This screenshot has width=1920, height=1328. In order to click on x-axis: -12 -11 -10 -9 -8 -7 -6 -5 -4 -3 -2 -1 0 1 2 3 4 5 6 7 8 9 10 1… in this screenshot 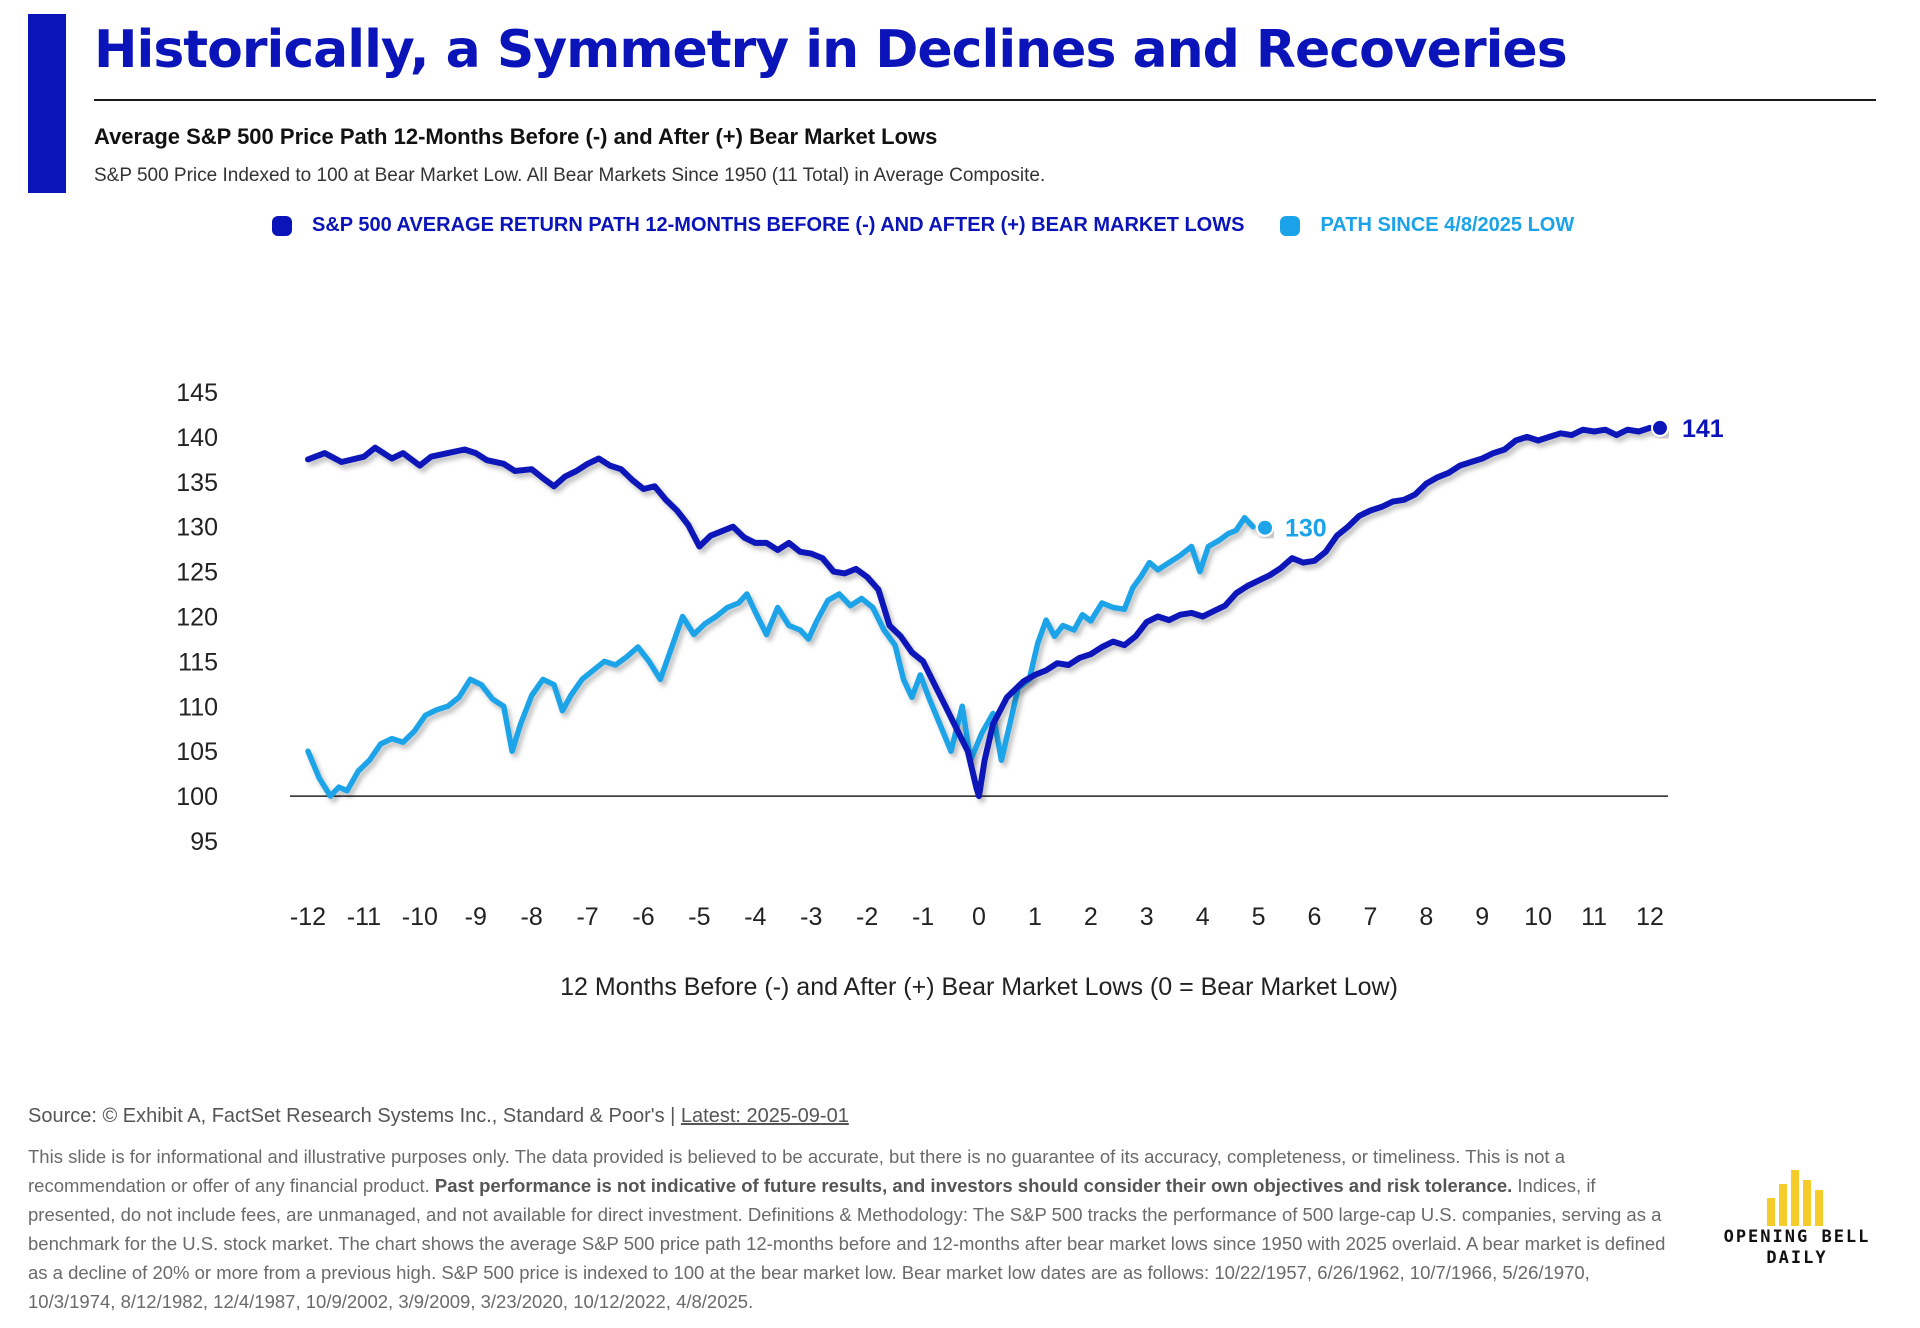, I will do `click(977, 917)`.